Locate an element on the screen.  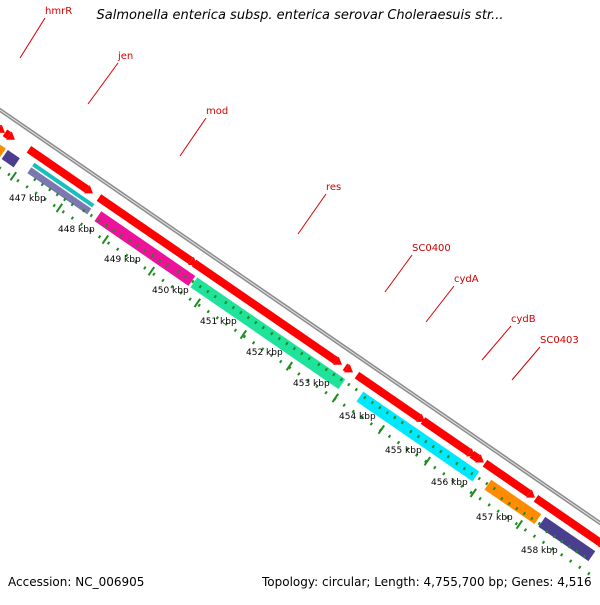
accession-text: Accession: NC_006905 is located at coordinates (76, 582).